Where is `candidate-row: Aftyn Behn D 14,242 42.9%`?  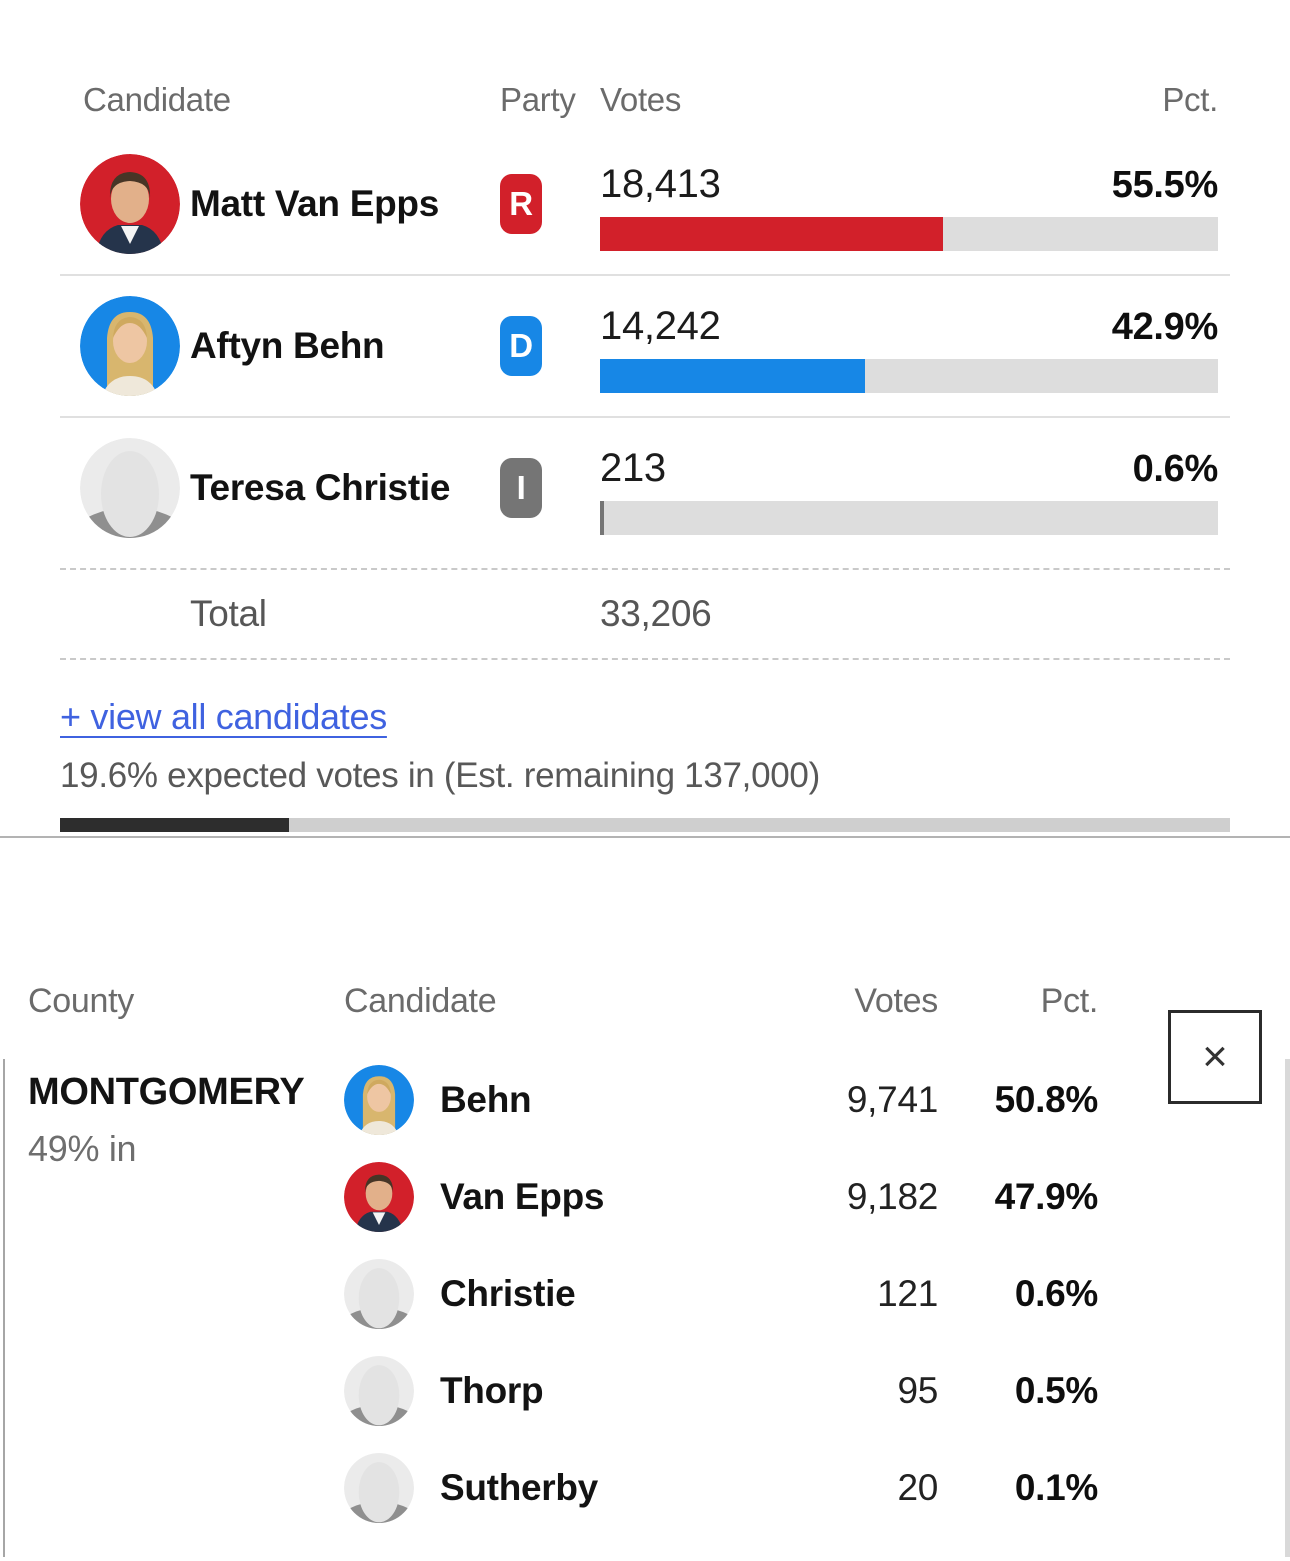
candidate-row: Aftyn Behn D 14,242 42.9% is located at coordinates (645, 345).